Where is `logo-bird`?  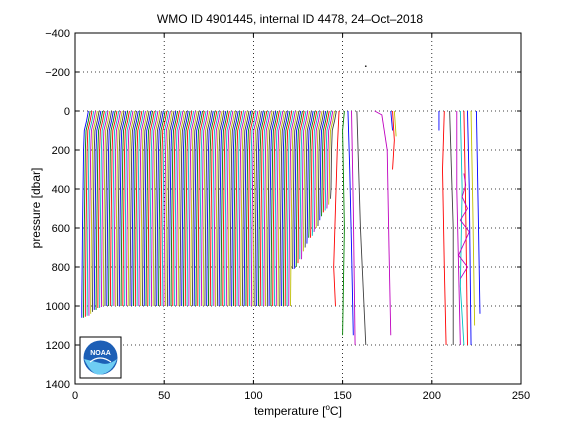 logo-bird is located at coordinates (100, 360).